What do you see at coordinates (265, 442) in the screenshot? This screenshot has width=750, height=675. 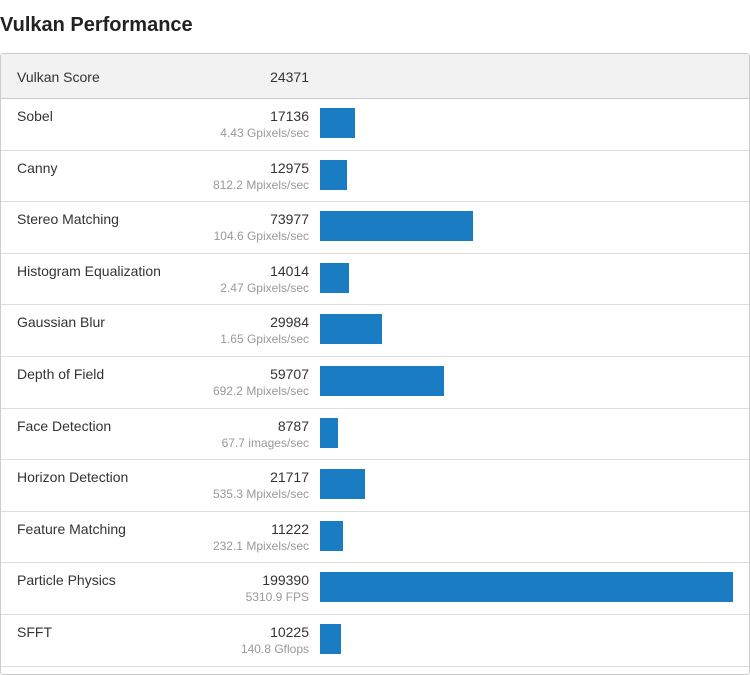 I see `test-rate: 67.7 images/sec` at bounding box center [265, 442].